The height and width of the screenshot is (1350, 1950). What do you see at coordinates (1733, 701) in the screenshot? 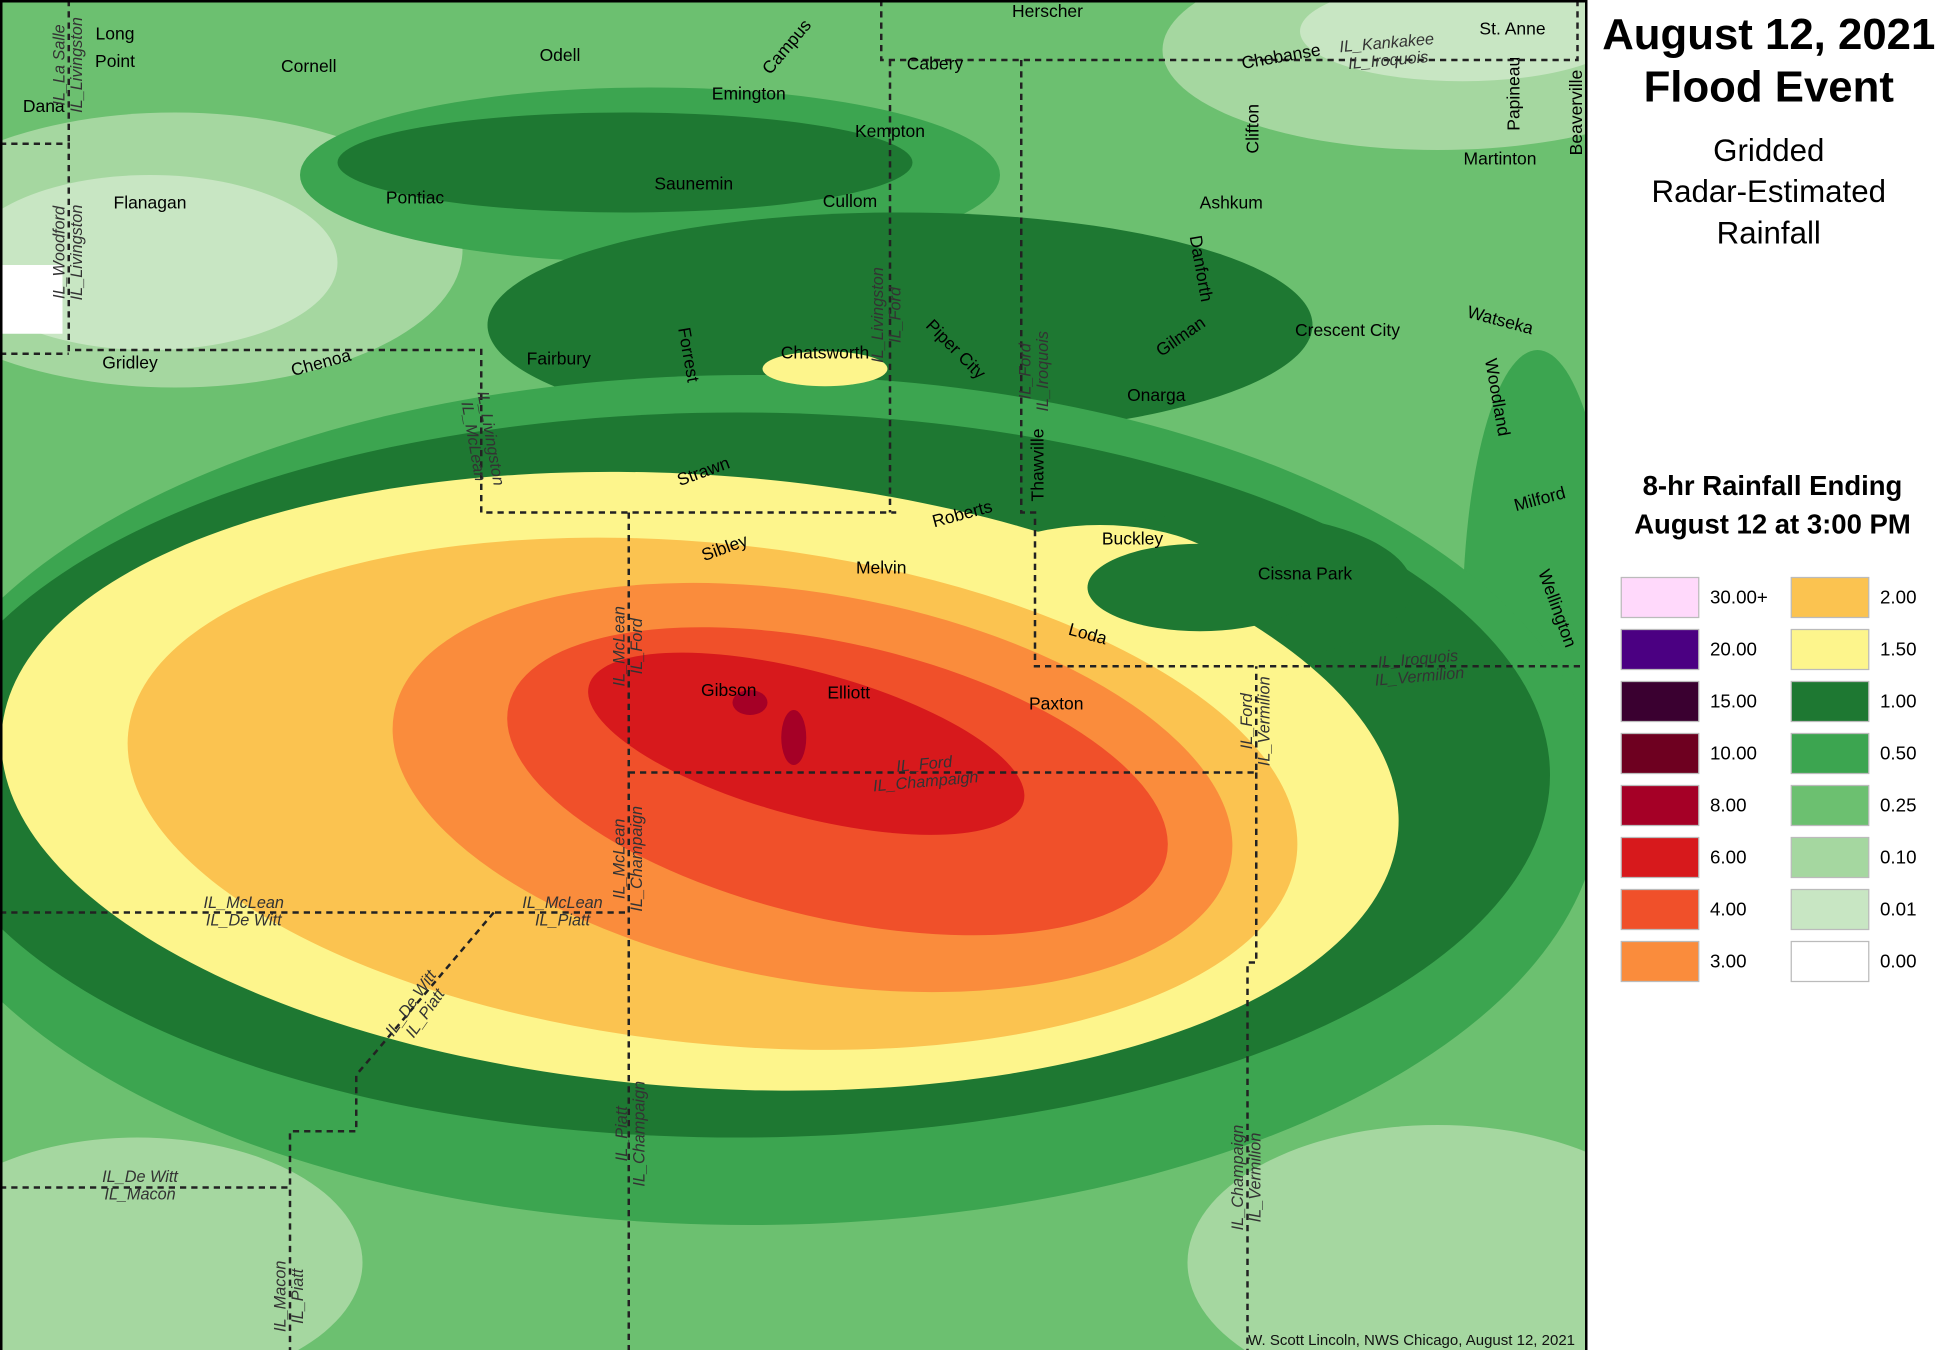
I see `legend-label: 15.00` at bounding box center [1733, 701].